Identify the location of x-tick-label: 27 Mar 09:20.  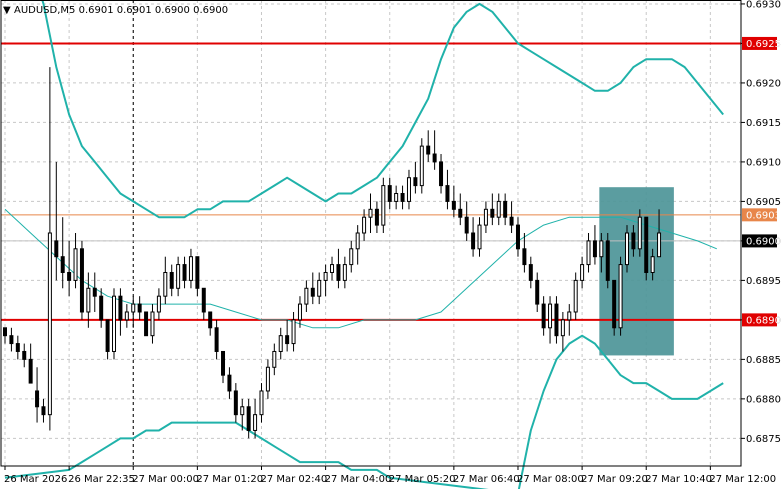
(614, 479).